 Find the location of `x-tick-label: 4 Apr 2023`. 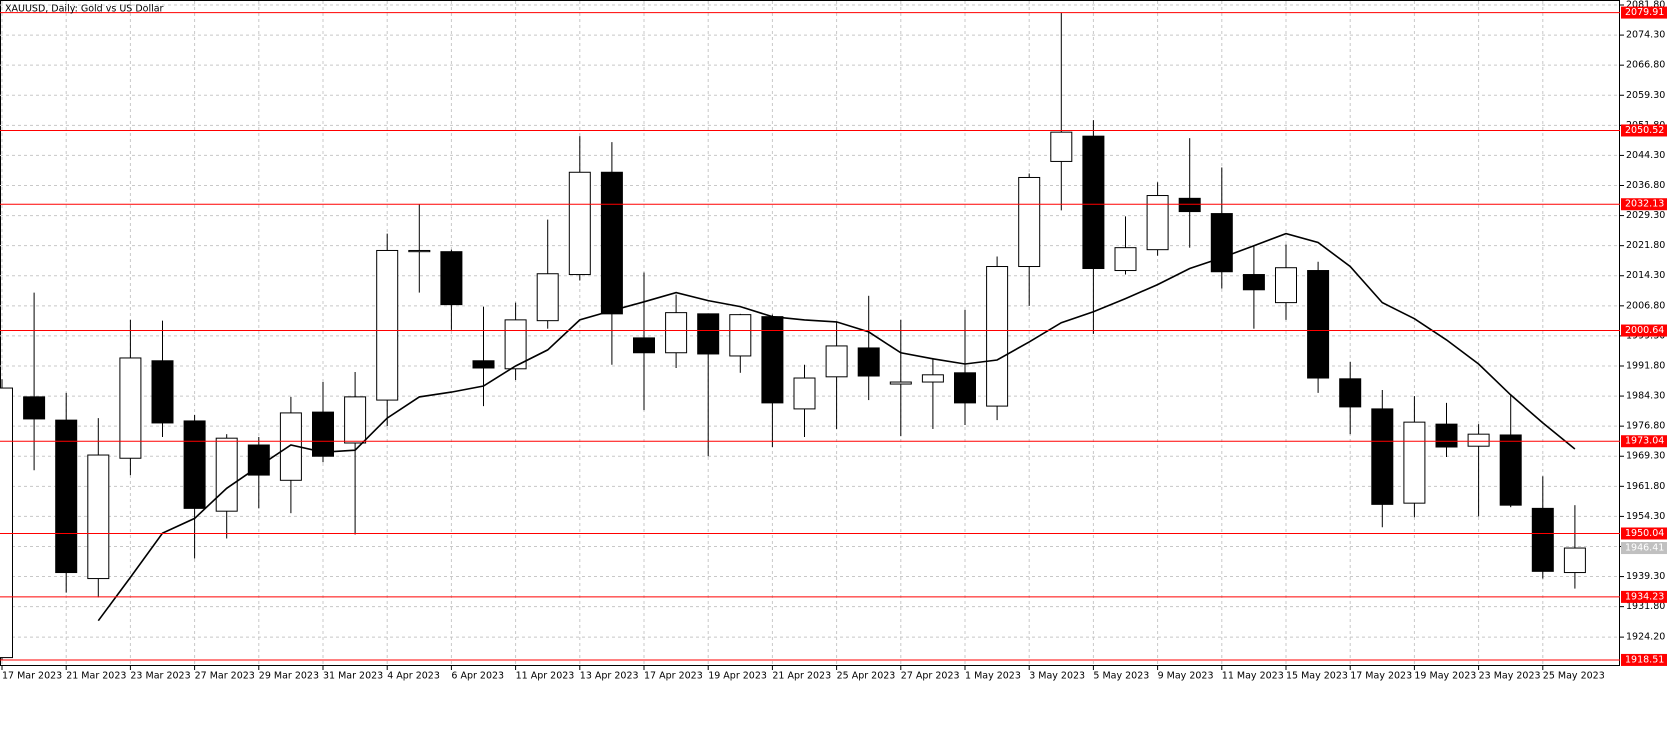

x-tick-label: 4 Apr 2023 is located at coordinates (413, 676).